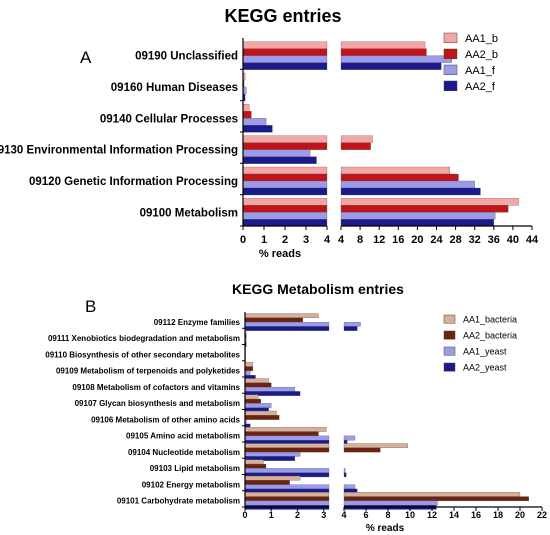 The image size is (550, 535). What do you see at coordinates (186, 57) in the screenshot?
I see `category-label: 09190 Unclassified` at bounding box center [186, 57].